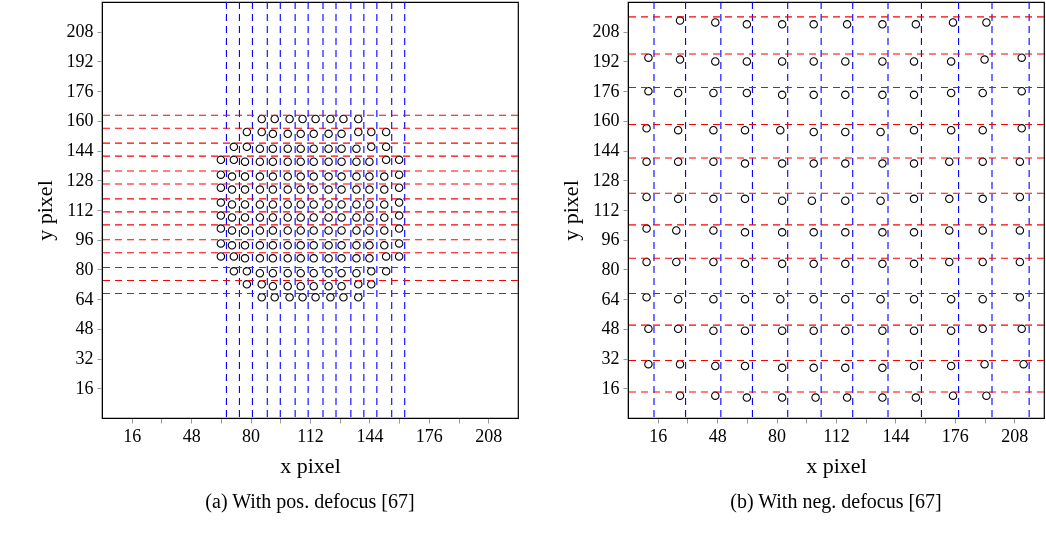  Describe the element at coordinates (310, 501) in the screenshot. I see `text: (a) With pos. defocus [67]` at that location.